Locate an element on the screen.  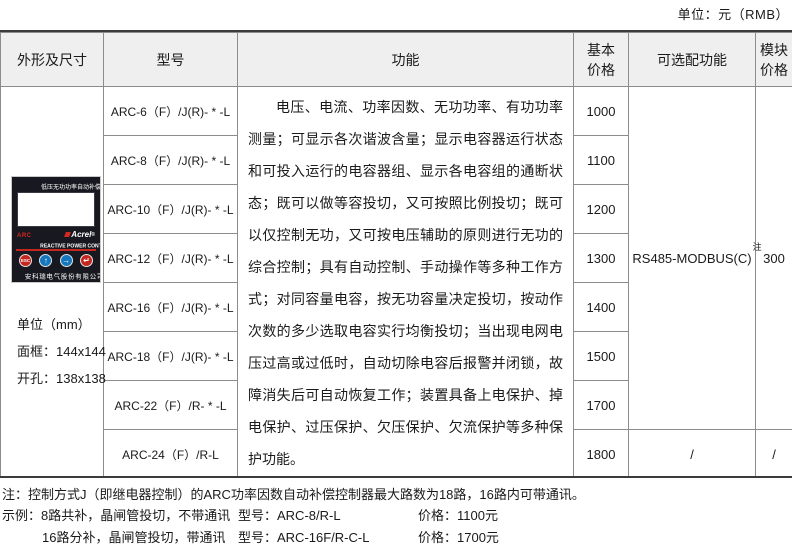
model-cell: ARC-8（F）/J(R)- * -L is located at coordinates (170, 160).